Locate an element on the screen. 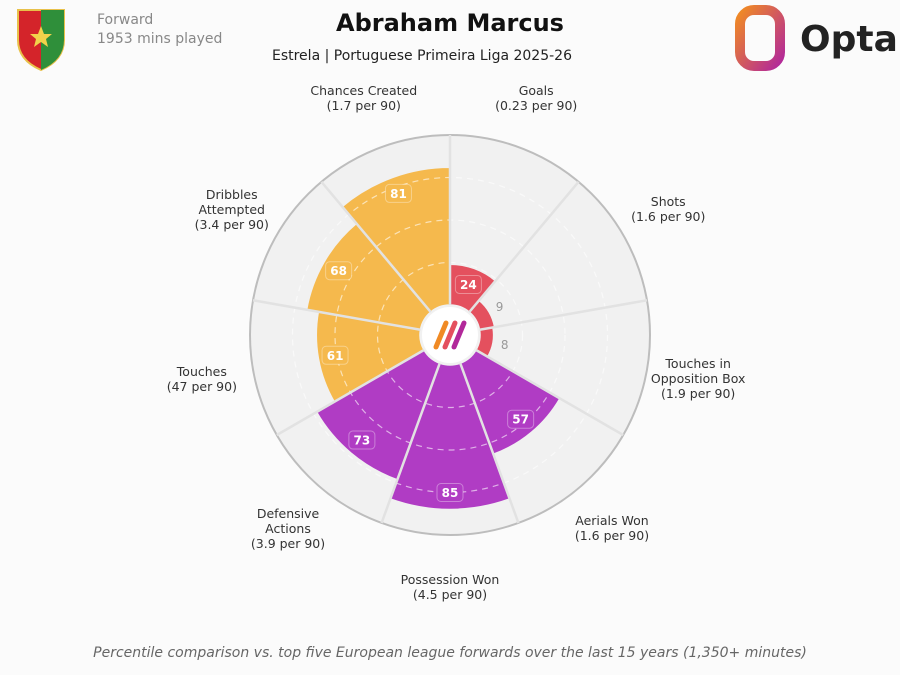 Image resolution: width=900 pixels, height=675 pixels. category-label: Touches (47 per 90) is located at coordinates (202, 379).